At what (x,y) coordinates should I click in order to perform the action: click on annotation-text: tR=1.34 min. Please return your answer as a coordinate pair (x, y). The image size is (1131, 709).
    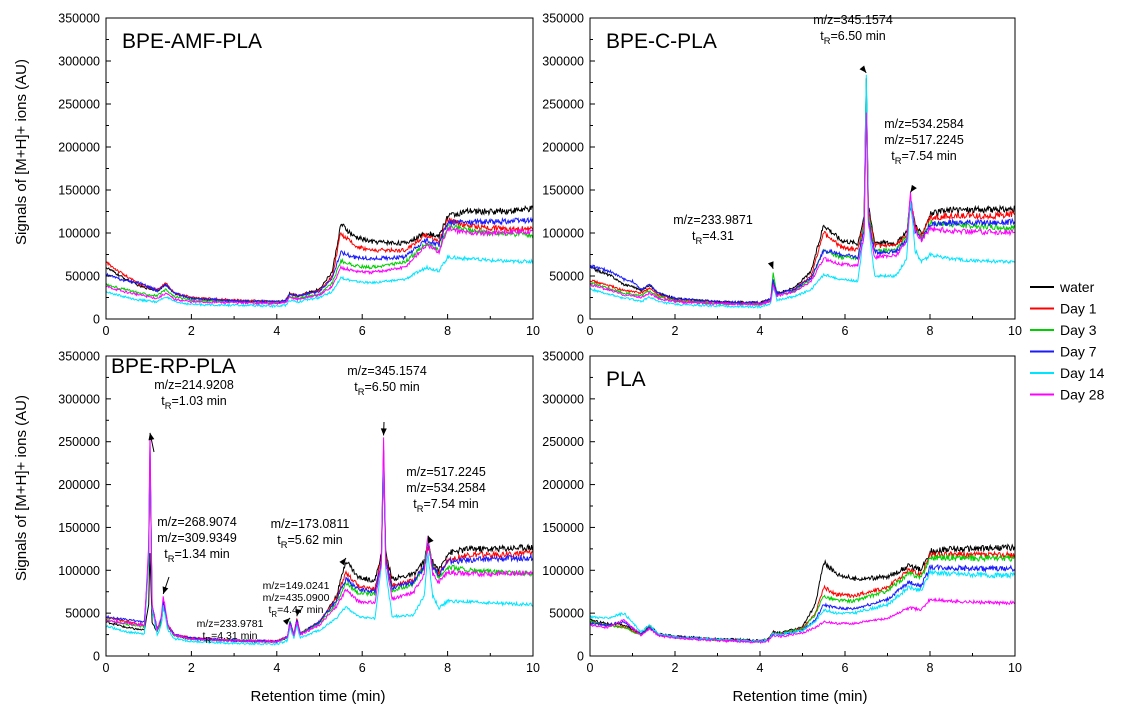
    Looking at the image, I should click on (197, 555).